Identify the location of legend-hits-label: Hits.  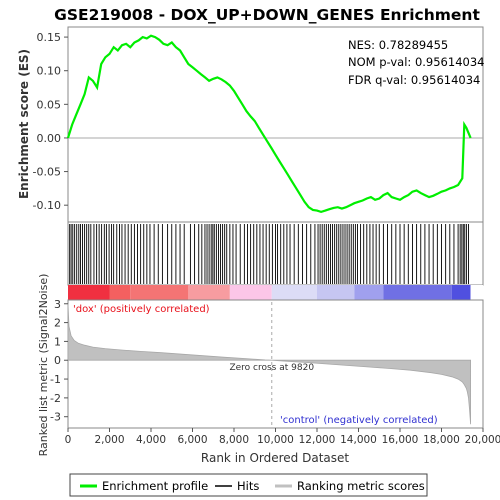
(248, 486).